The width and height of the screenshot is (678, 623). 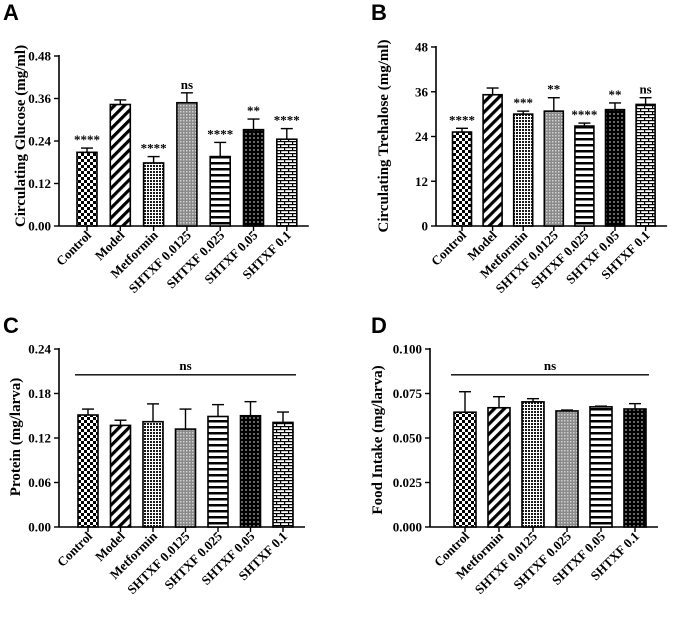 I want to click on y-tick-label: 12, so click(x=421, y=181).